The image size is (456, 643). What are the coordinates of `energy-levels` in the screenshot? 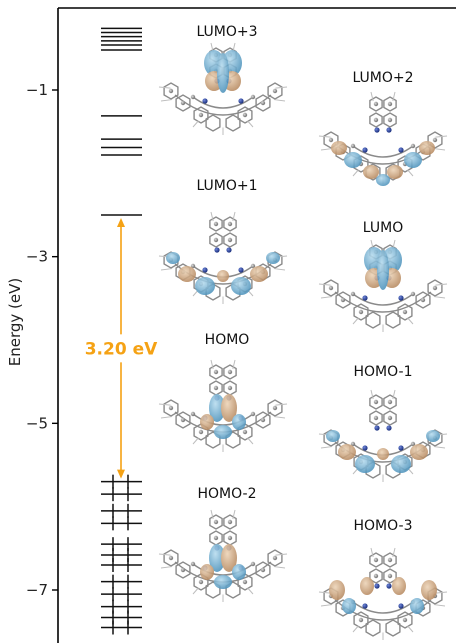 It's located at (121, 331).